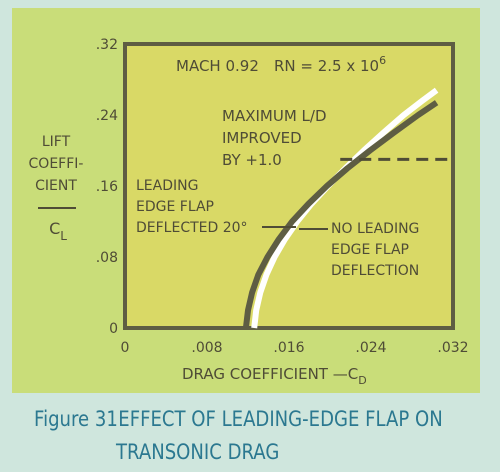 This screenshot has width=500, height=472. I want to click on ylabel-symbol: CL, so click(58, 231).